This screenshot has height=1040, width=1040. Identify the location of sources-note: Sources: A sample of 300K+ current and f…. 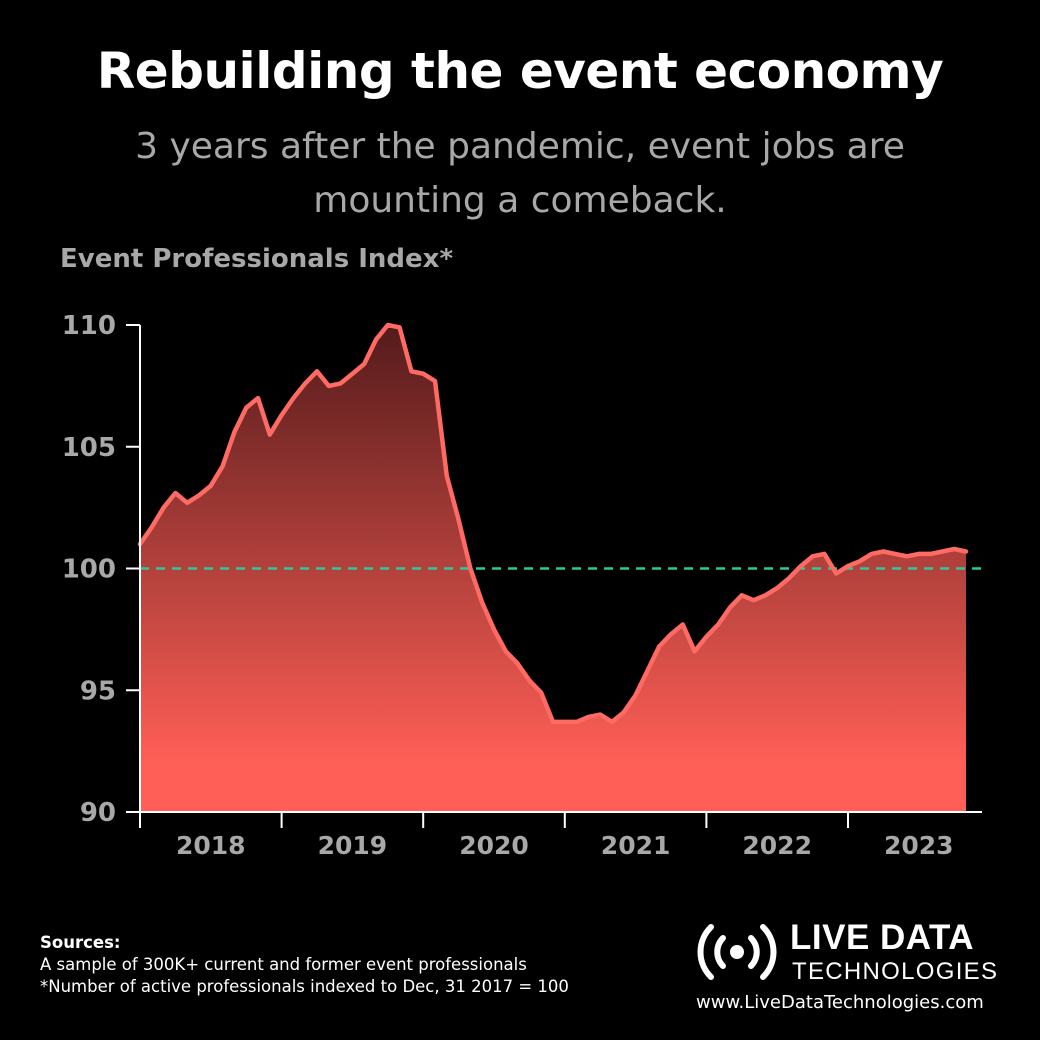
(304, 965).